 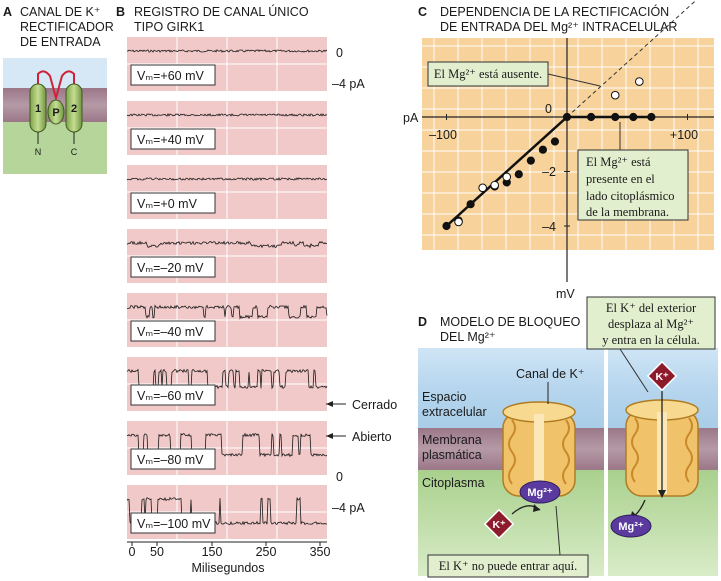 What do you see at coordinates (453, 483) in the screenshot?
I see `label-cytoplasm: Citoplasma` at bounding box center [453, 483].